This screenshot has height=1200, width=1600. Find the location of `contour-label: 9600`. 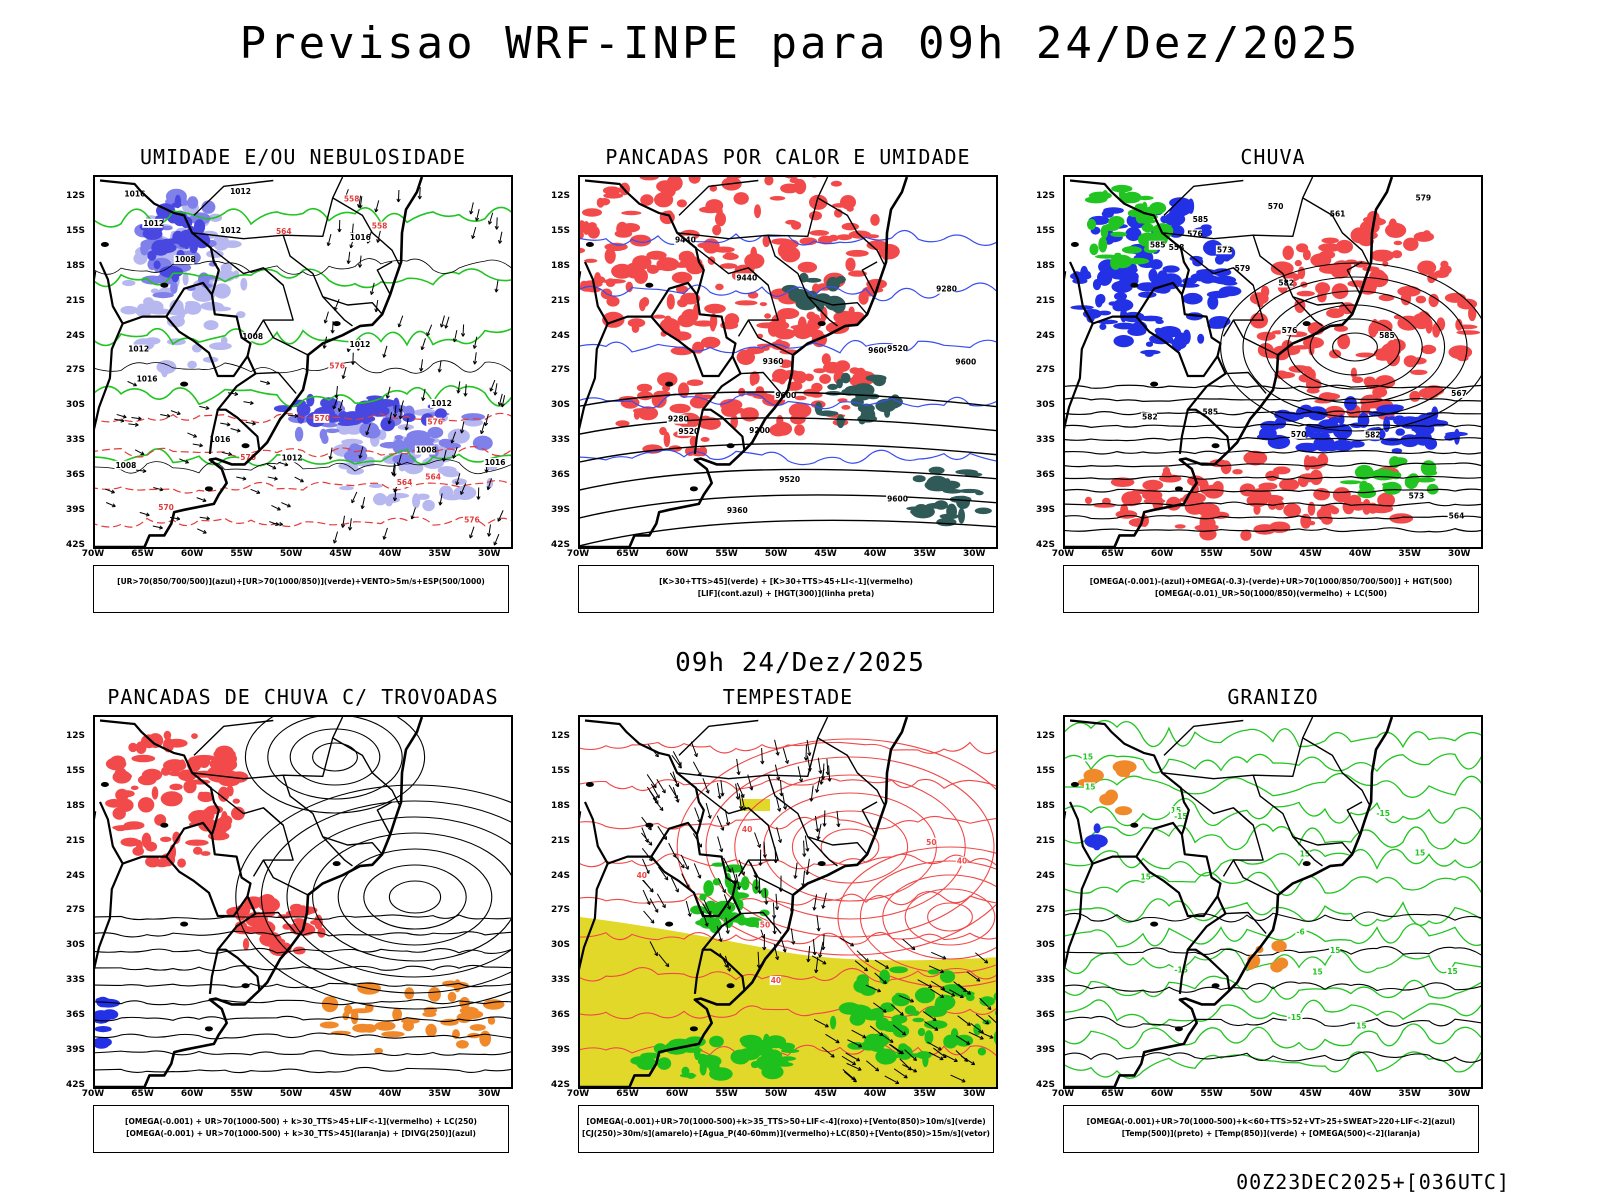

contour-label: 9600 is located at coordinates (965, 361).